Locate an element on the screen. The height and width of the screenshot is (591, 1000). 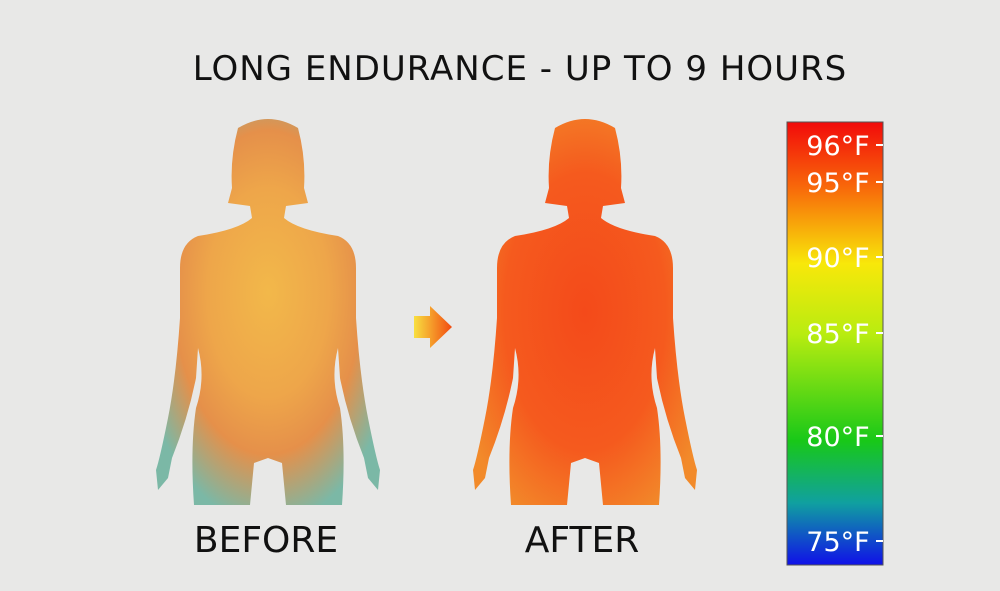
title: LONG ENDURANCE - UP TO 9 HOURS is located at coordinates (520, 69).